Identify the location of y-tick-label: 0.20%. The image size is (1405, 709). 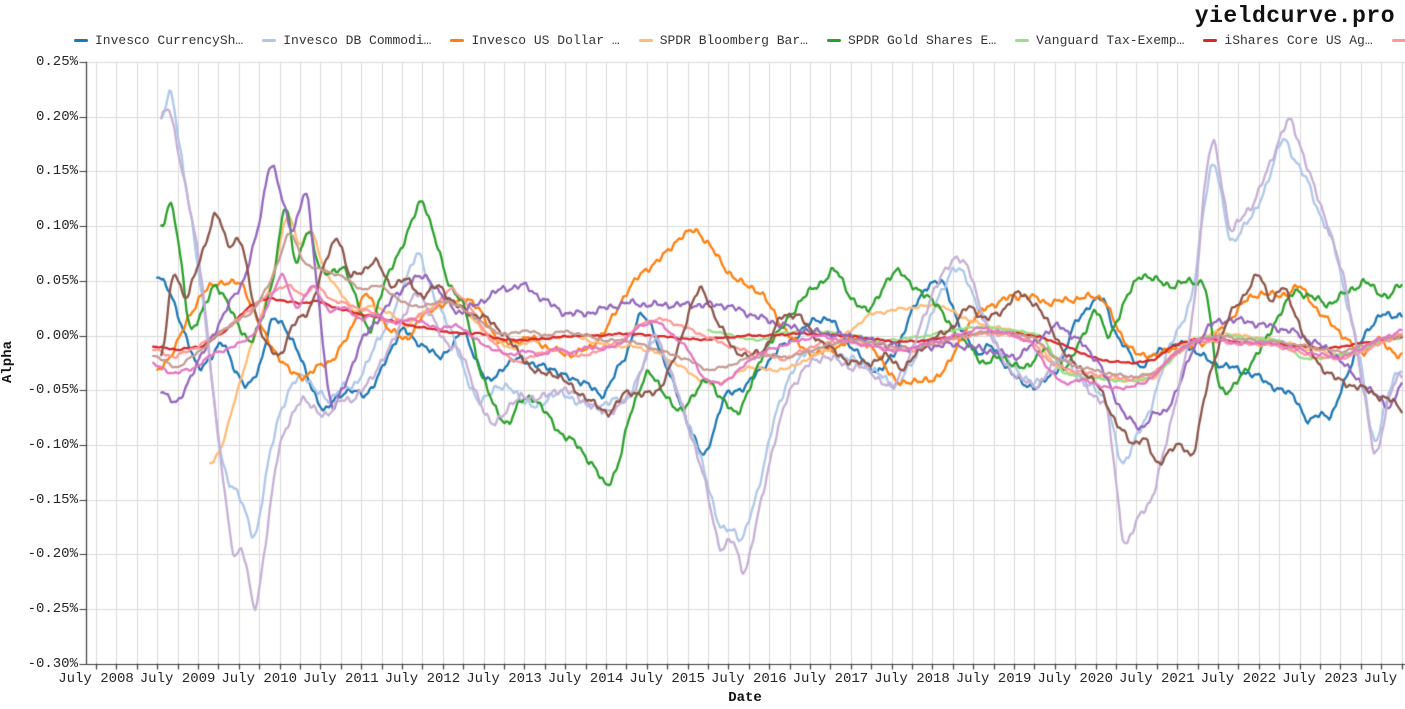
(56, 116).